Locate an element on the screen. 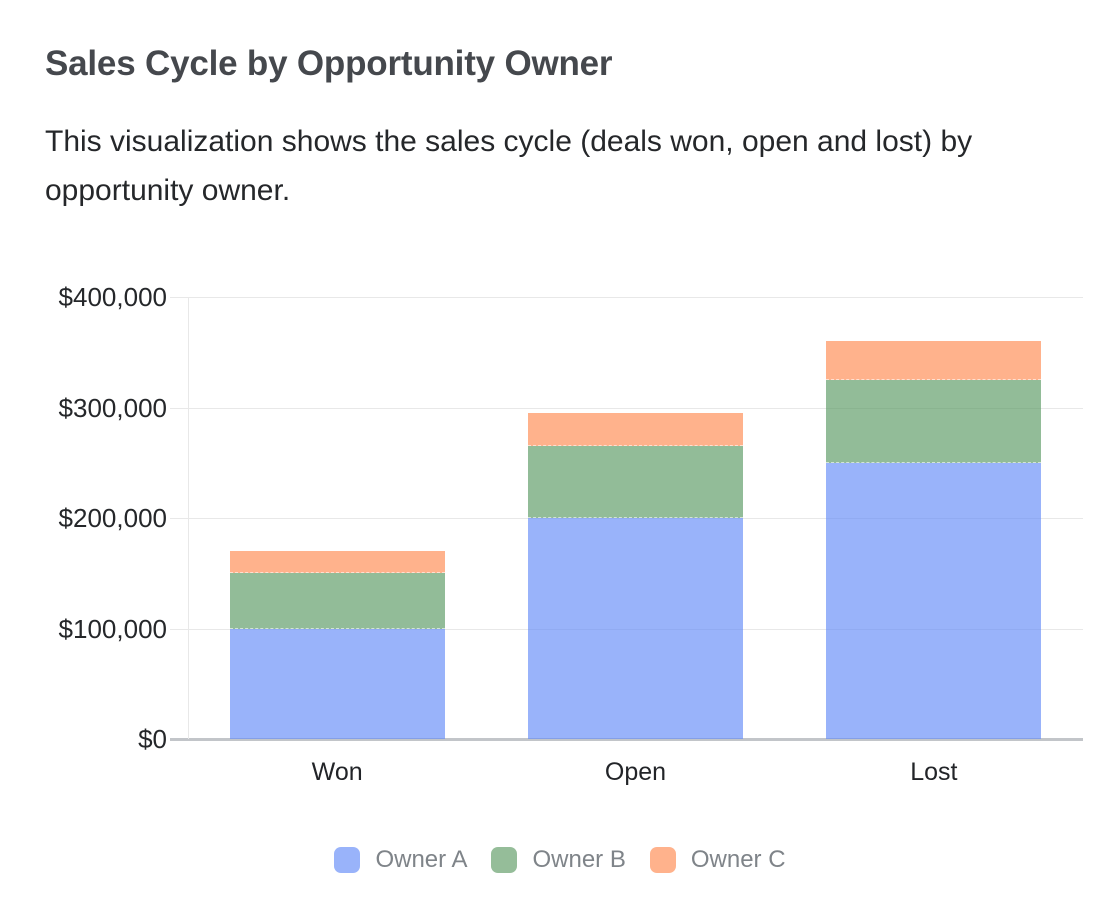 The width and height of the screenshot is (1120, 910). y-tick-label: $0 is located at coordinates (152, 739).